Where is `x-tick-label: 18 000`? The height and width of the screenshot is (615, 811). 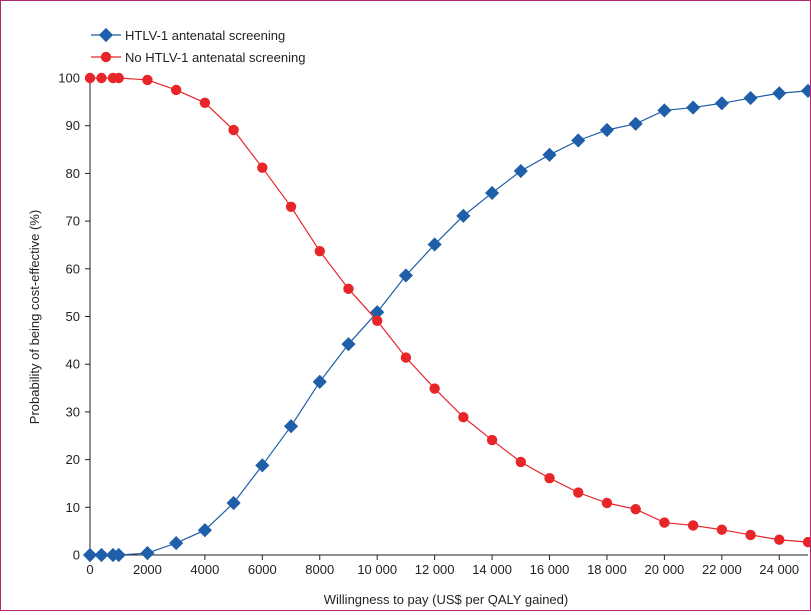 x-tick-label: 18 000 is located at coordinates (607, 569).